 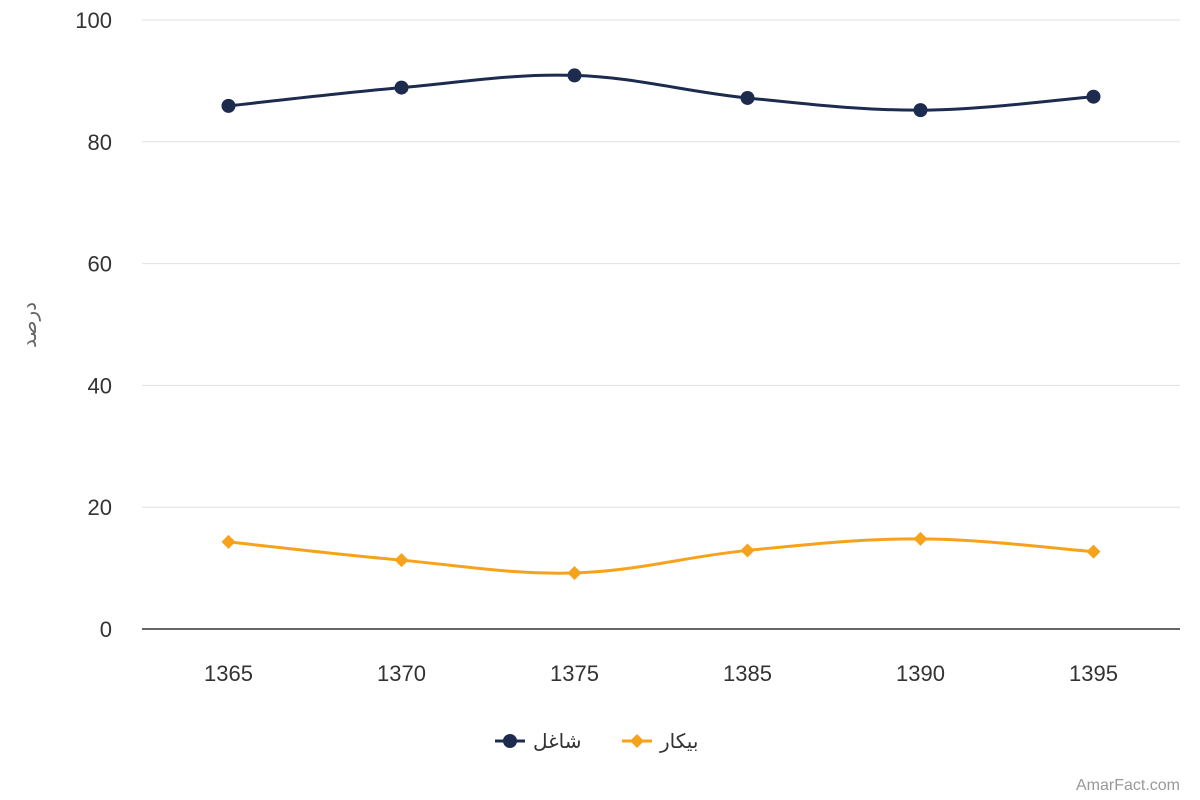 I want to click on y-tick-label: 100, so click(x=93, y=20).